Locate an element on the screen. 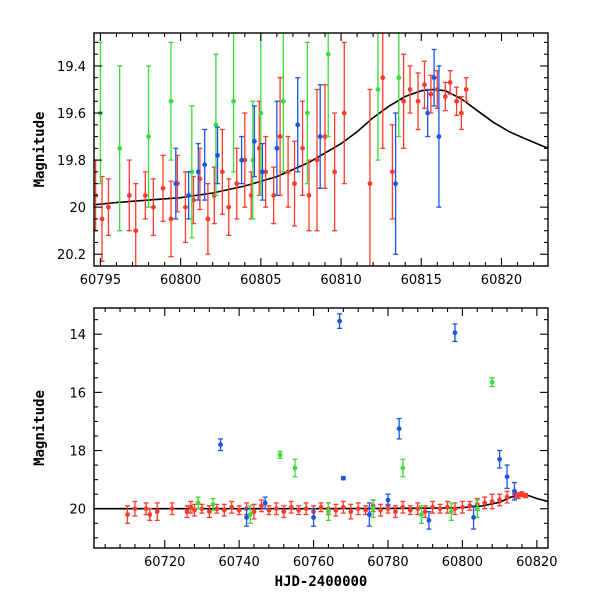 This screenshot has width=600, height=600. y-tick-label: 20.2 is located at coordinates (71, 255).